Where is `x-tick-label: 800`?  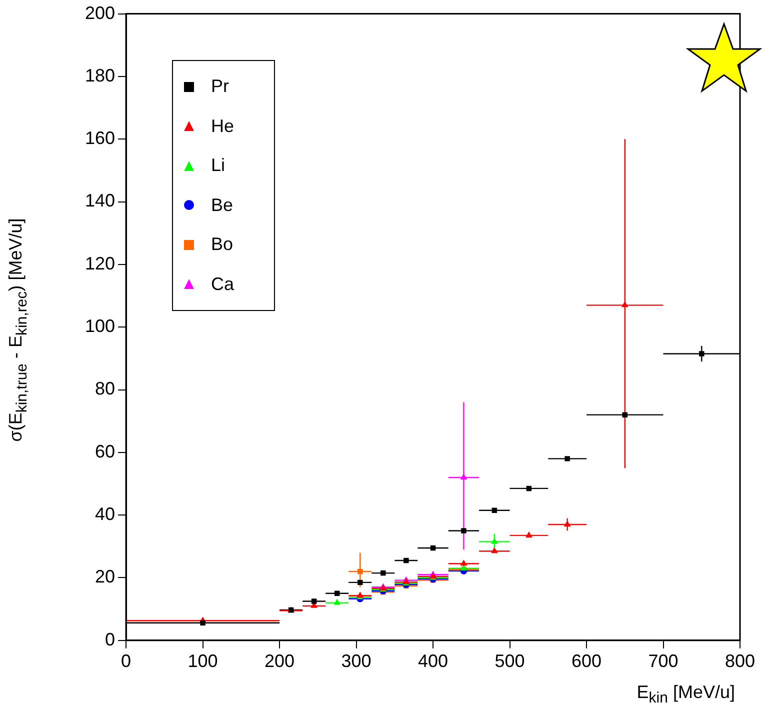
x-tick-label: 800 is located at coordinates (740, 661).